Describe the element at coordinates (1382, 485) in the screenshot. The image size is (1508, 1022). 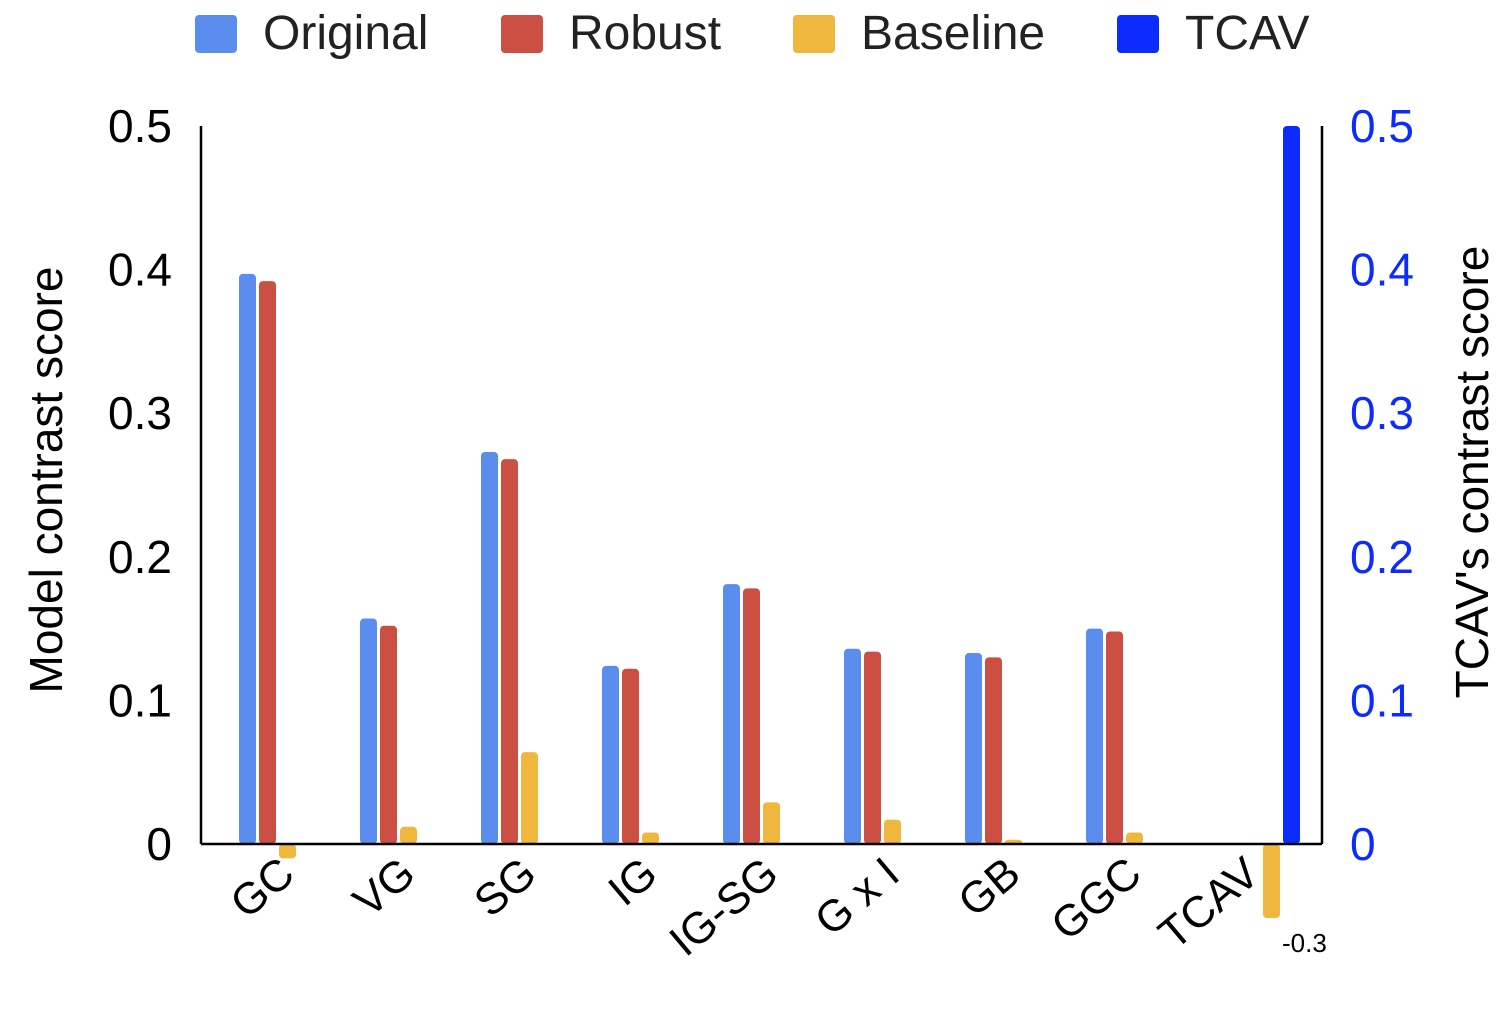
I see `right-tick-labels: 0 0.1 0.2 0.3 0.4 0.5` at that location.